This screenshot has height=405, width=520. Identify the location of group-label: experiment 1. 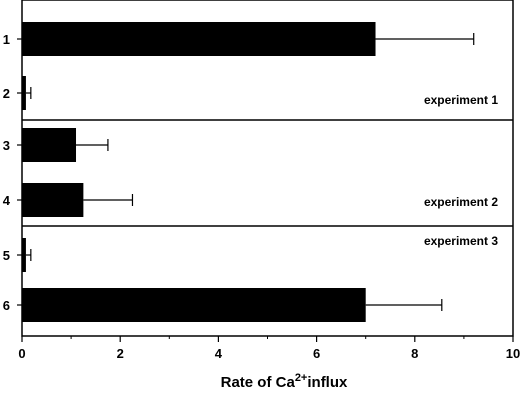
(461, 100).